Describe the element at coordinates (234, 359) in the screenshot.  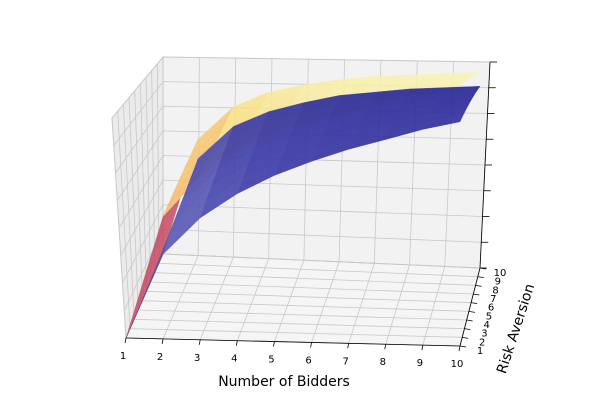
I see `x-tick-label: 4` at that location.